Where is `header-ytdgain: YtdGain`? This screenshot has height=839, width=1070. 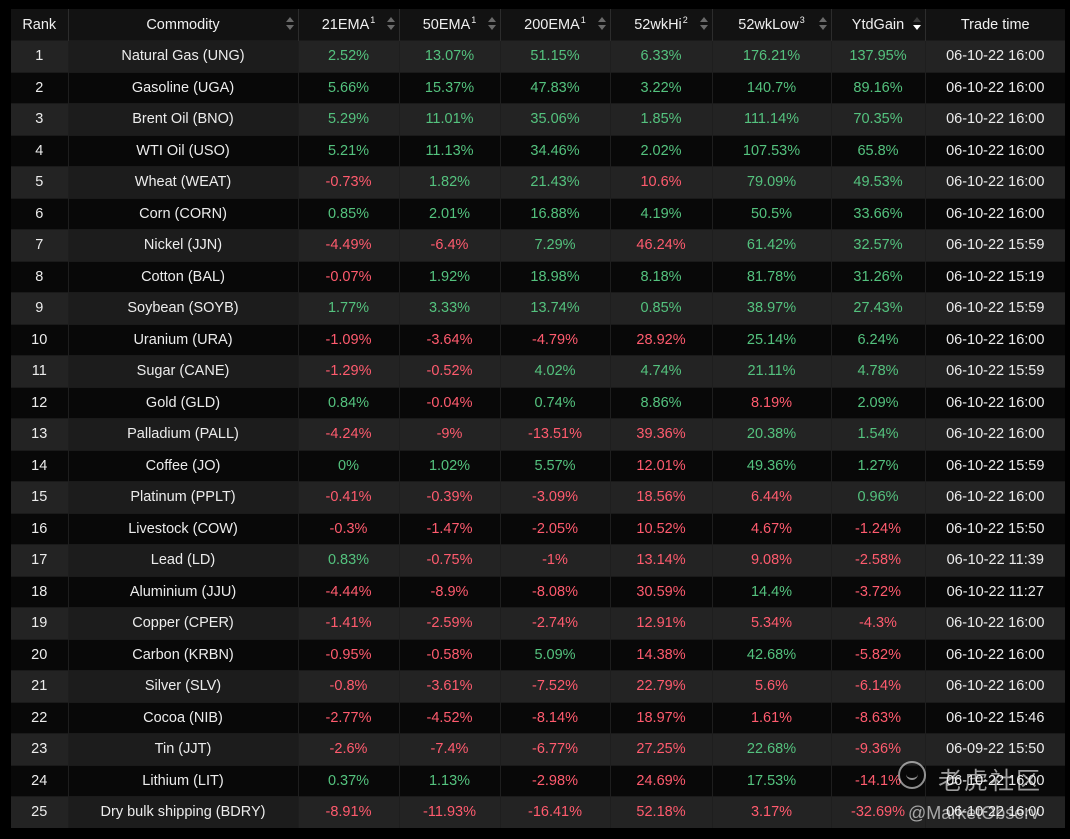
header-ytdgain: YtdGain is located at coordinates (878, 25).